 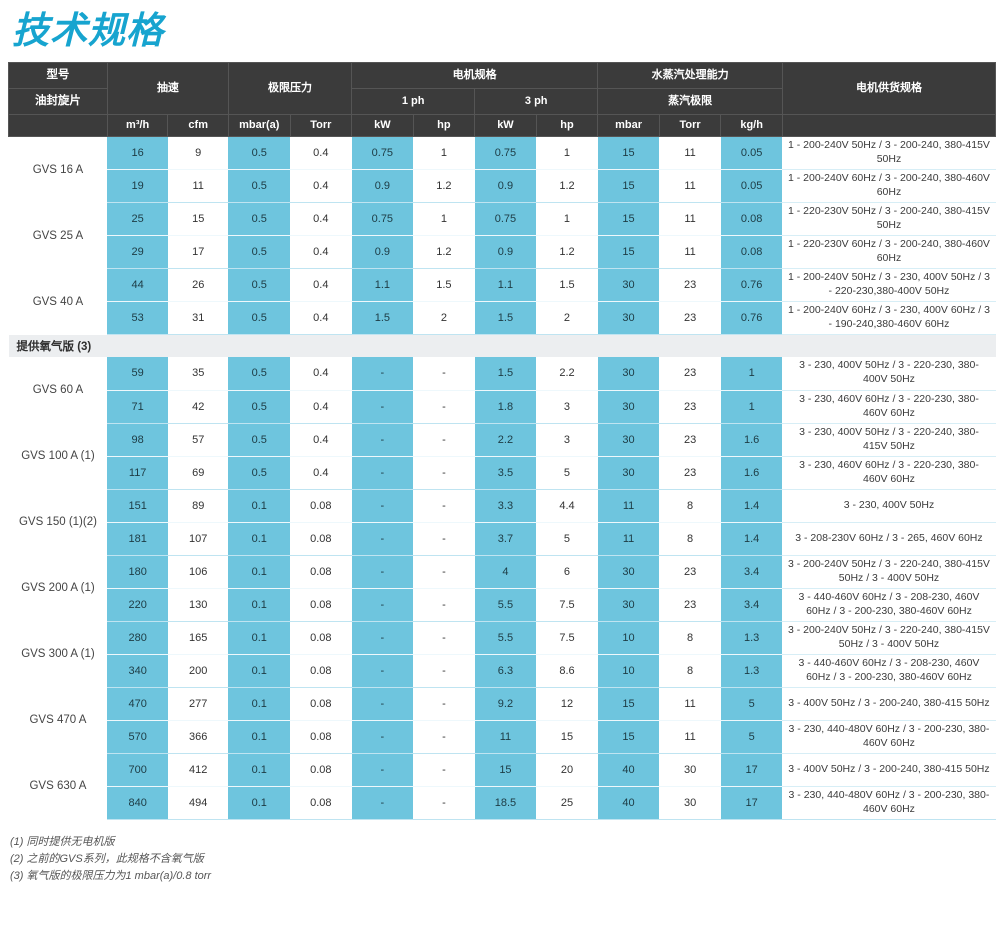 What do you see at coordinates (505, 539) in the screenshot?
I see `cell-kw3: 3.7` at bounding box center [505, 539].